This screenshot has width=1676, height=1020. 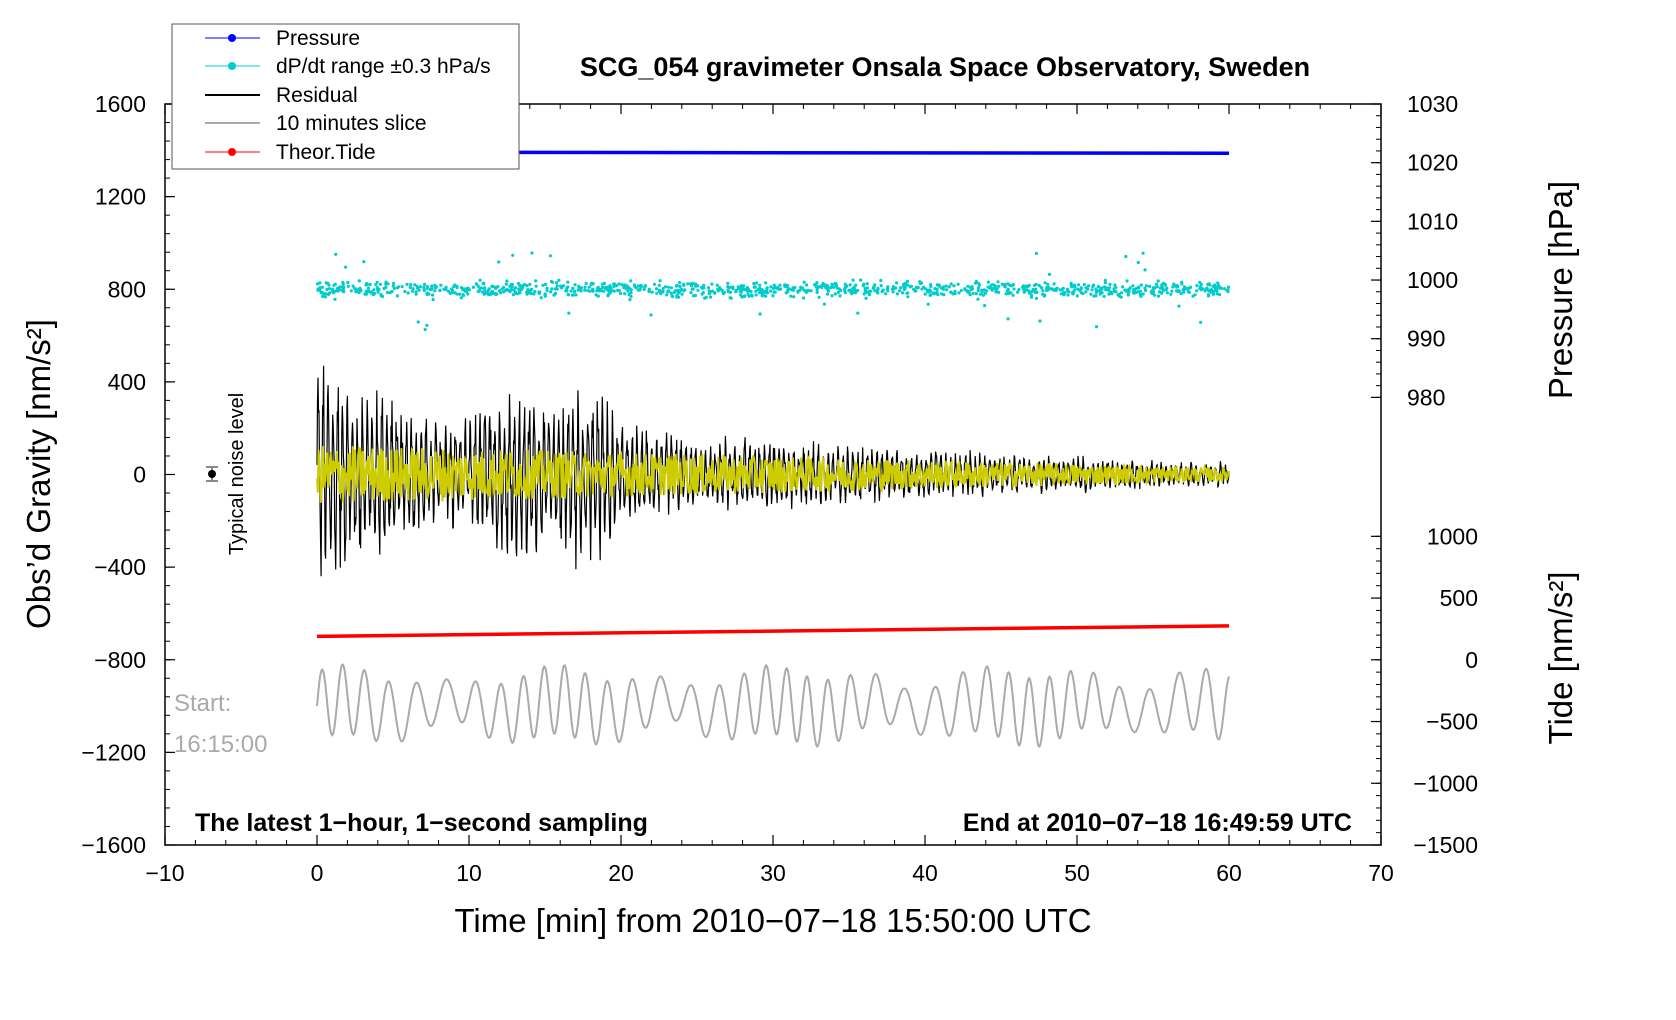 I want to click on svg-text: dP/dt range ±0.3 hPa/s, so click(x=383, y=66).